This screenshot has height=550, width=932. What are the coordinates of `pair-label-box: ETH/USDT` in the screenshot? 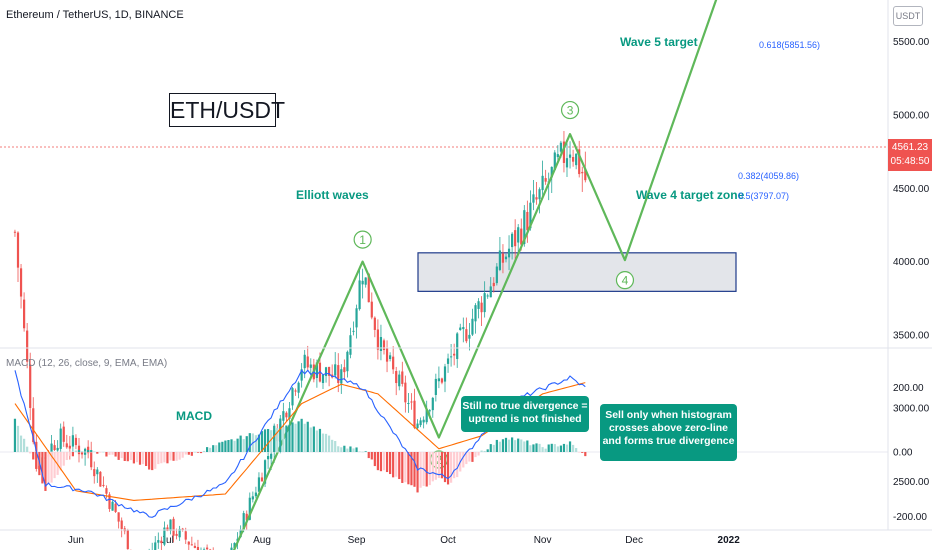 It's located at (227, 110).